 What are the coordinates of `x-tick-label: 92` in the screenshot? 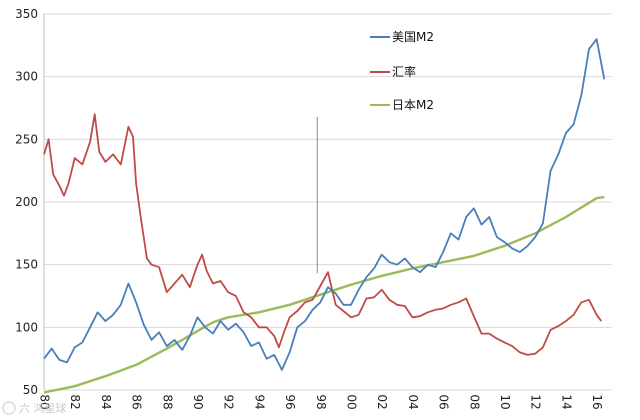 It's located at (229, 401).